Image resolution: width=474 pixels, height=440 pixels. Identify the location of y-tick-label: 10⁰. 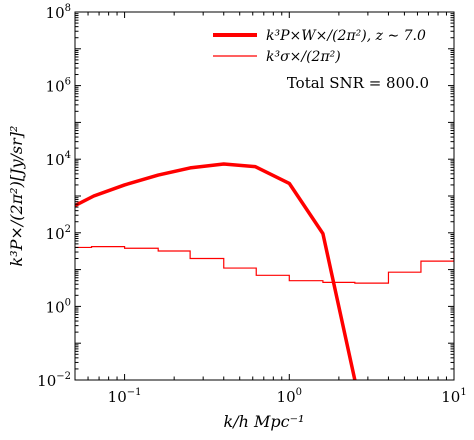
(58, 306).